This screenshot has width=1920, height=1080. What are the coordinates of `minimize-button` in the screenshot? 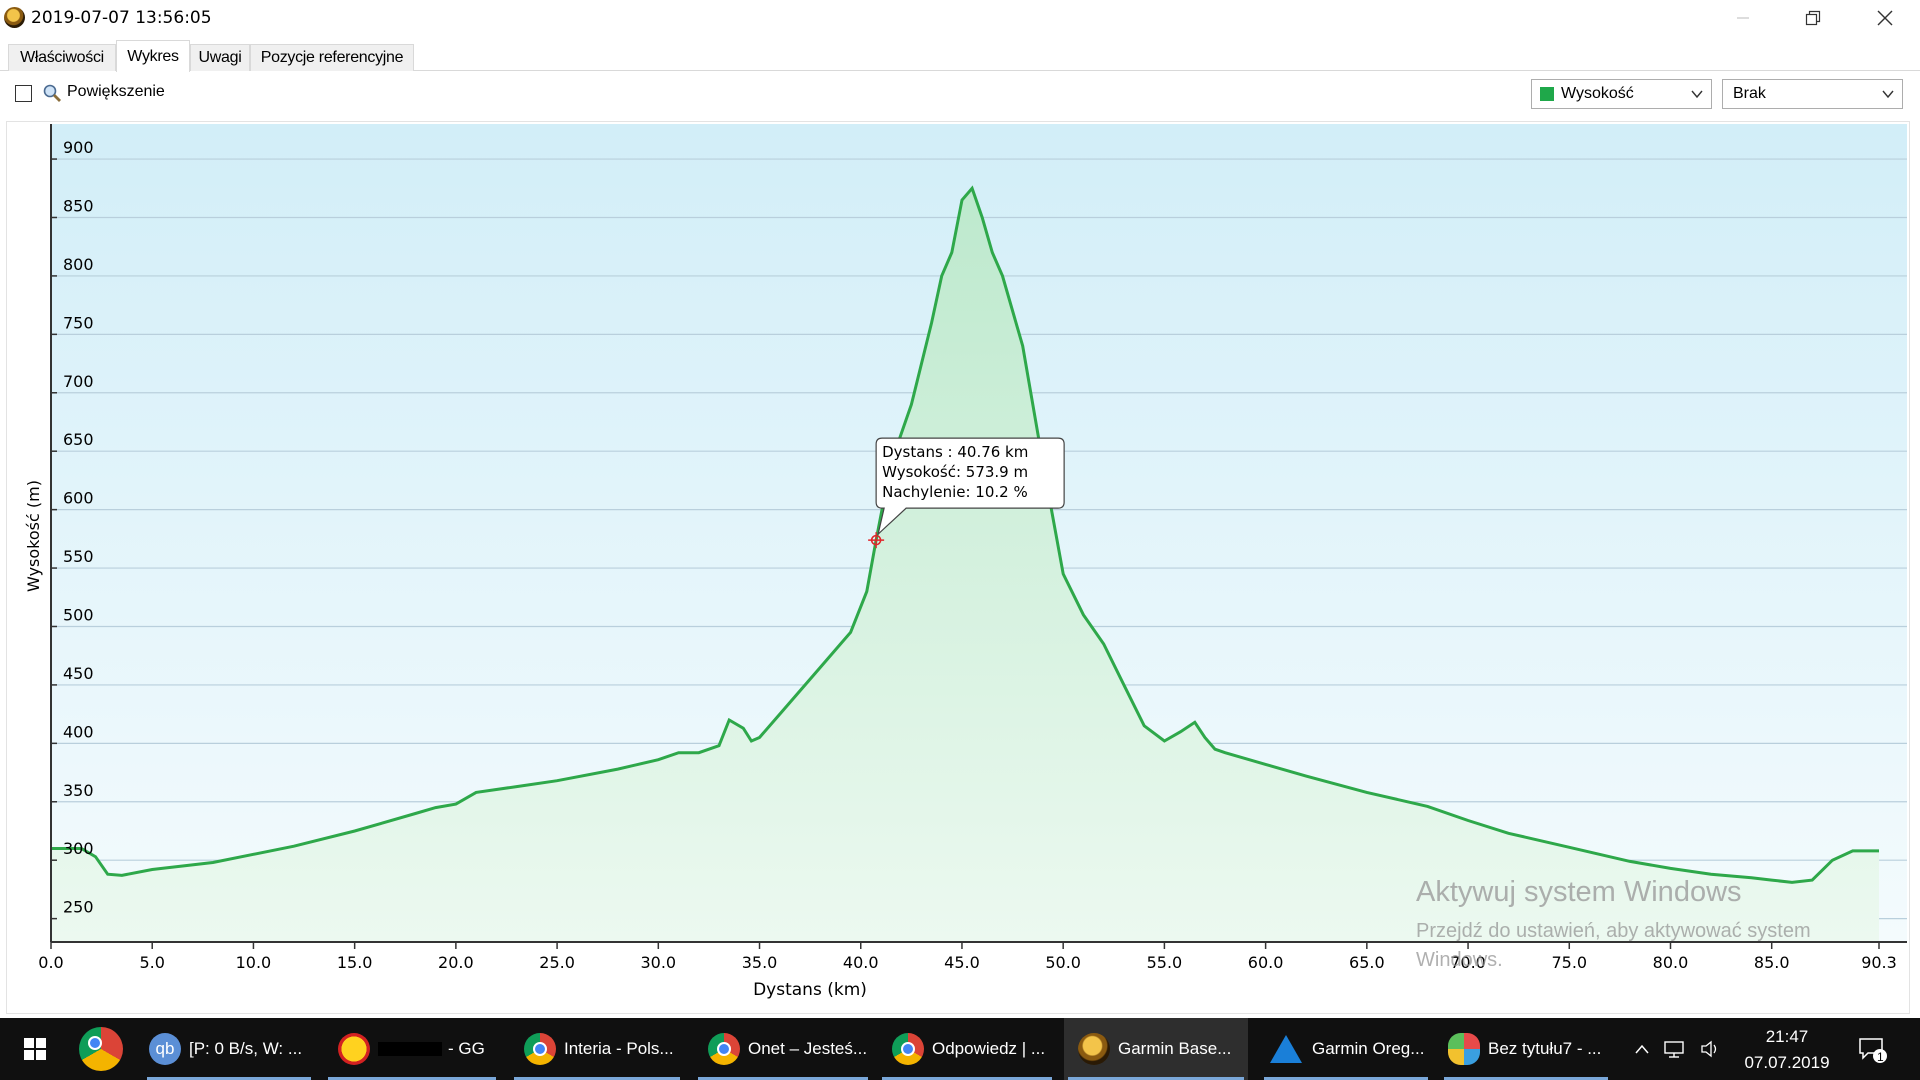 It's located at (1743, 18).